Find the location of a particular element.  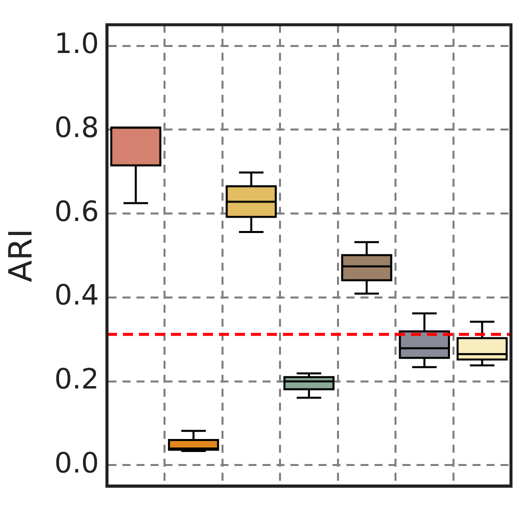

y-tick-label: 0.8 is located at coordinates (76, 127).